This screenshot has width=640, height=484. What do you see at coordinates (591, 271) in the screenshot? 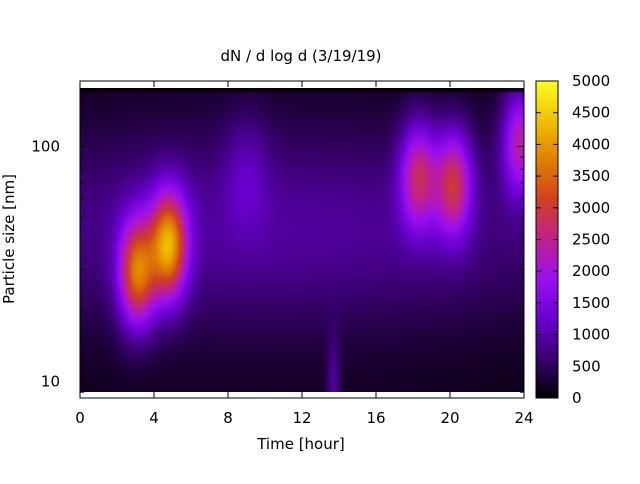
I see `colorbar-tick-label: 2000` at bounding box center [591, 271].